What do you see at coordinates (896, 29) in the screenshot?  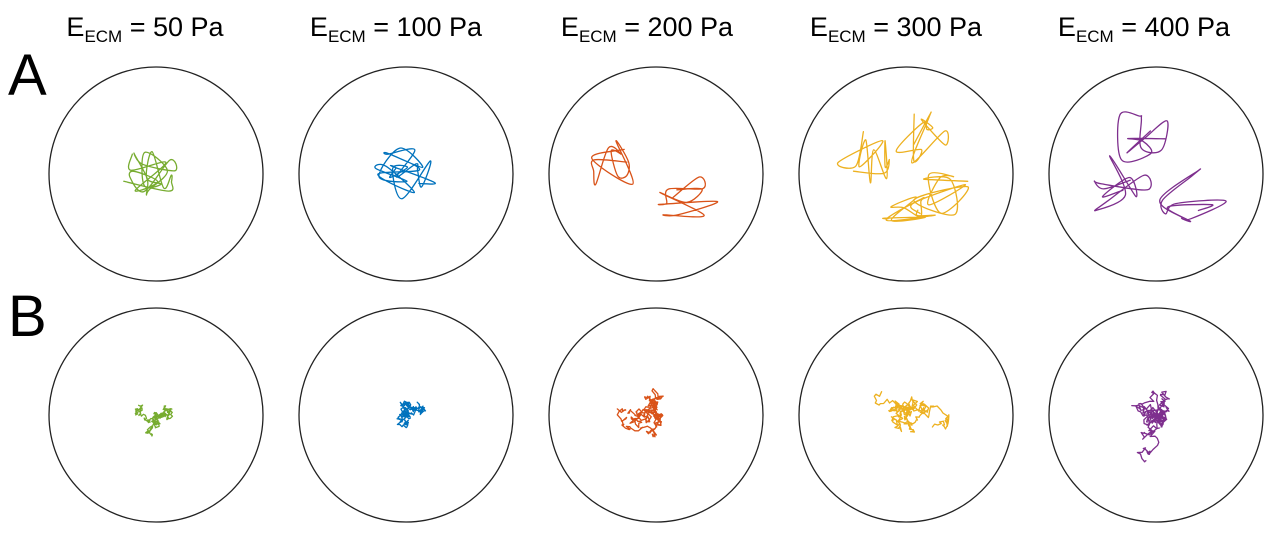 I see `column-title-4: EECM = 300 Pa` at bounding box center [896, 29].